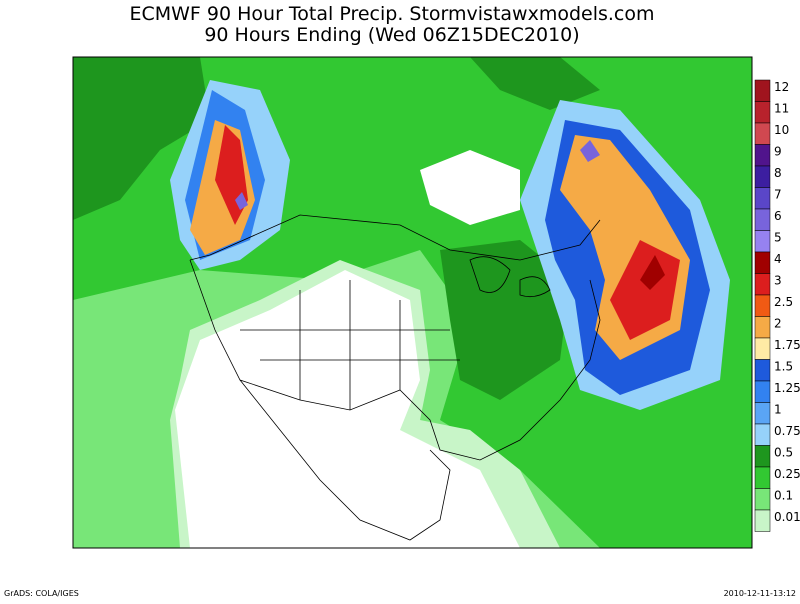 This screenshot has width=800, height=604. Describe the element at coordinates (783, 496) in the screenshot. I see `colorbar-label: 0.1` at that location.